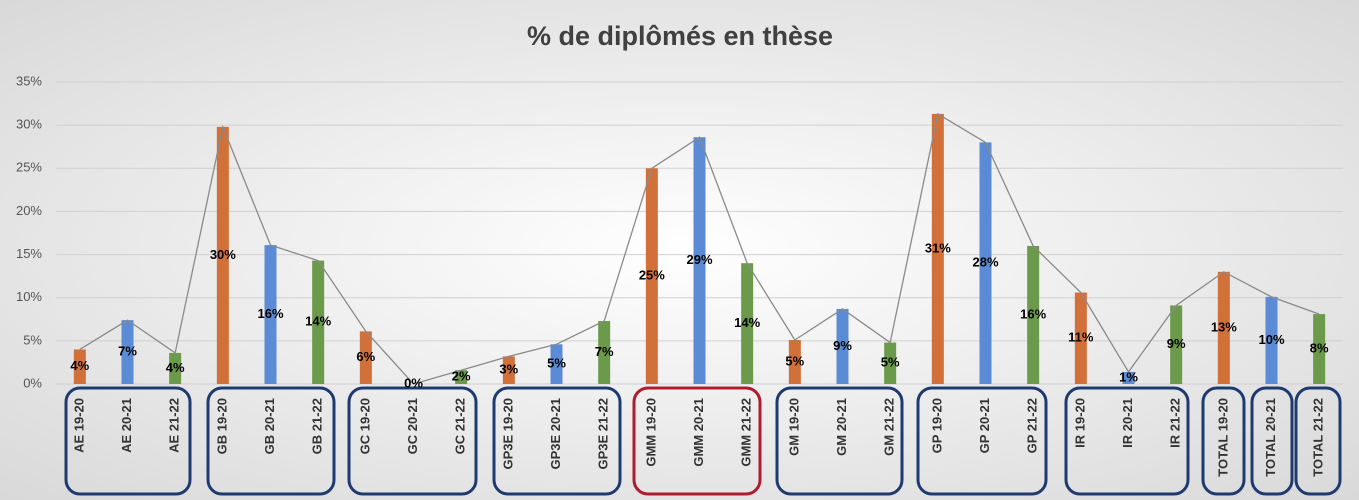 Image resolution: width=1359 pixels, height=500 pixels. I want to click on value-label: 1%, so click(1128, 376).